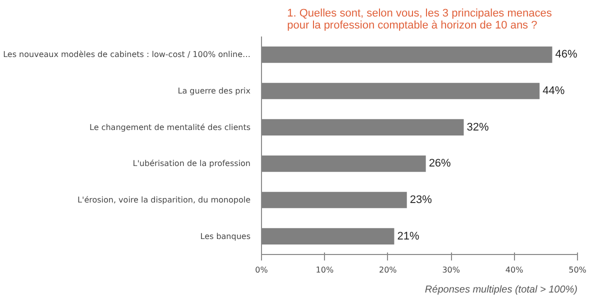 The image size is (605, 308). Describe the element at coordinates (577, 270) in the screenshot. I see `x-tick-label: 50%` at that location.